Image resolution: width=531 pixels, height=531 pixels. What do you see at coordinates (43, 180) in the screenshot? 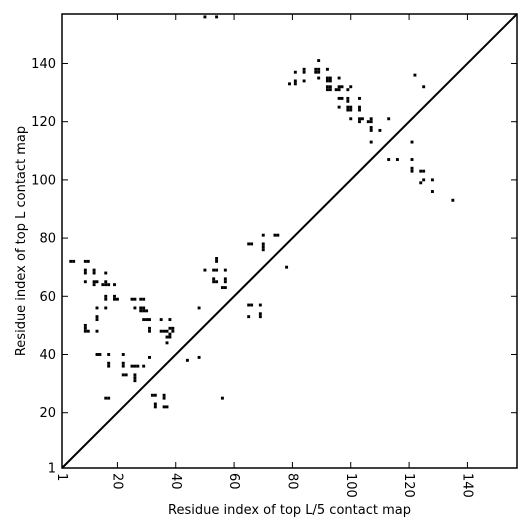
I see `y-tick-label: 100` at bounding box center [43, 180].